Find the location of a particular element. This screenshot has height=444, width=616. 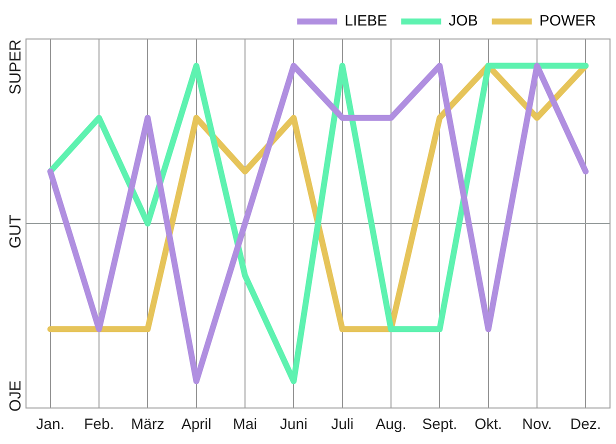

x-tick-label: Dez. is located at coordinates (586, 425).